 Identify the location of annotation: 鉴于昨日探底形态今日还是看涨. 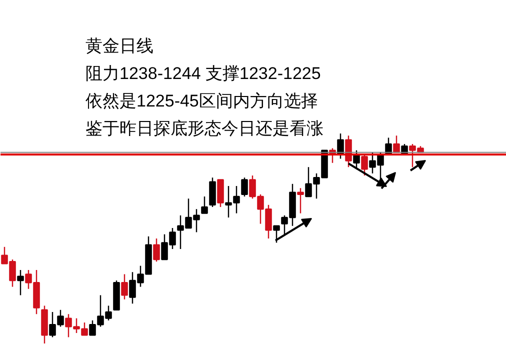
(205, 128).